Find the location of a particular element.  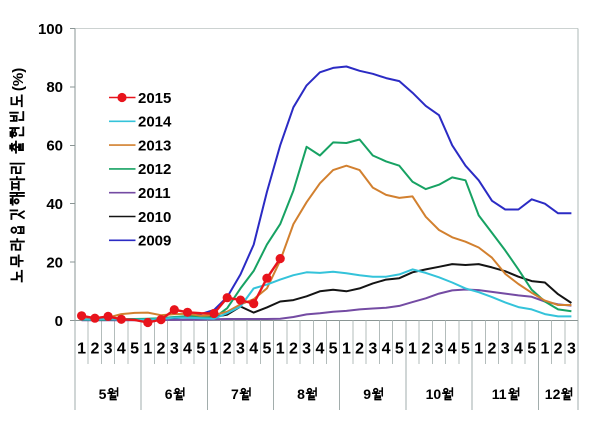

svg-text: 11 is located at coordinates (499, 394).